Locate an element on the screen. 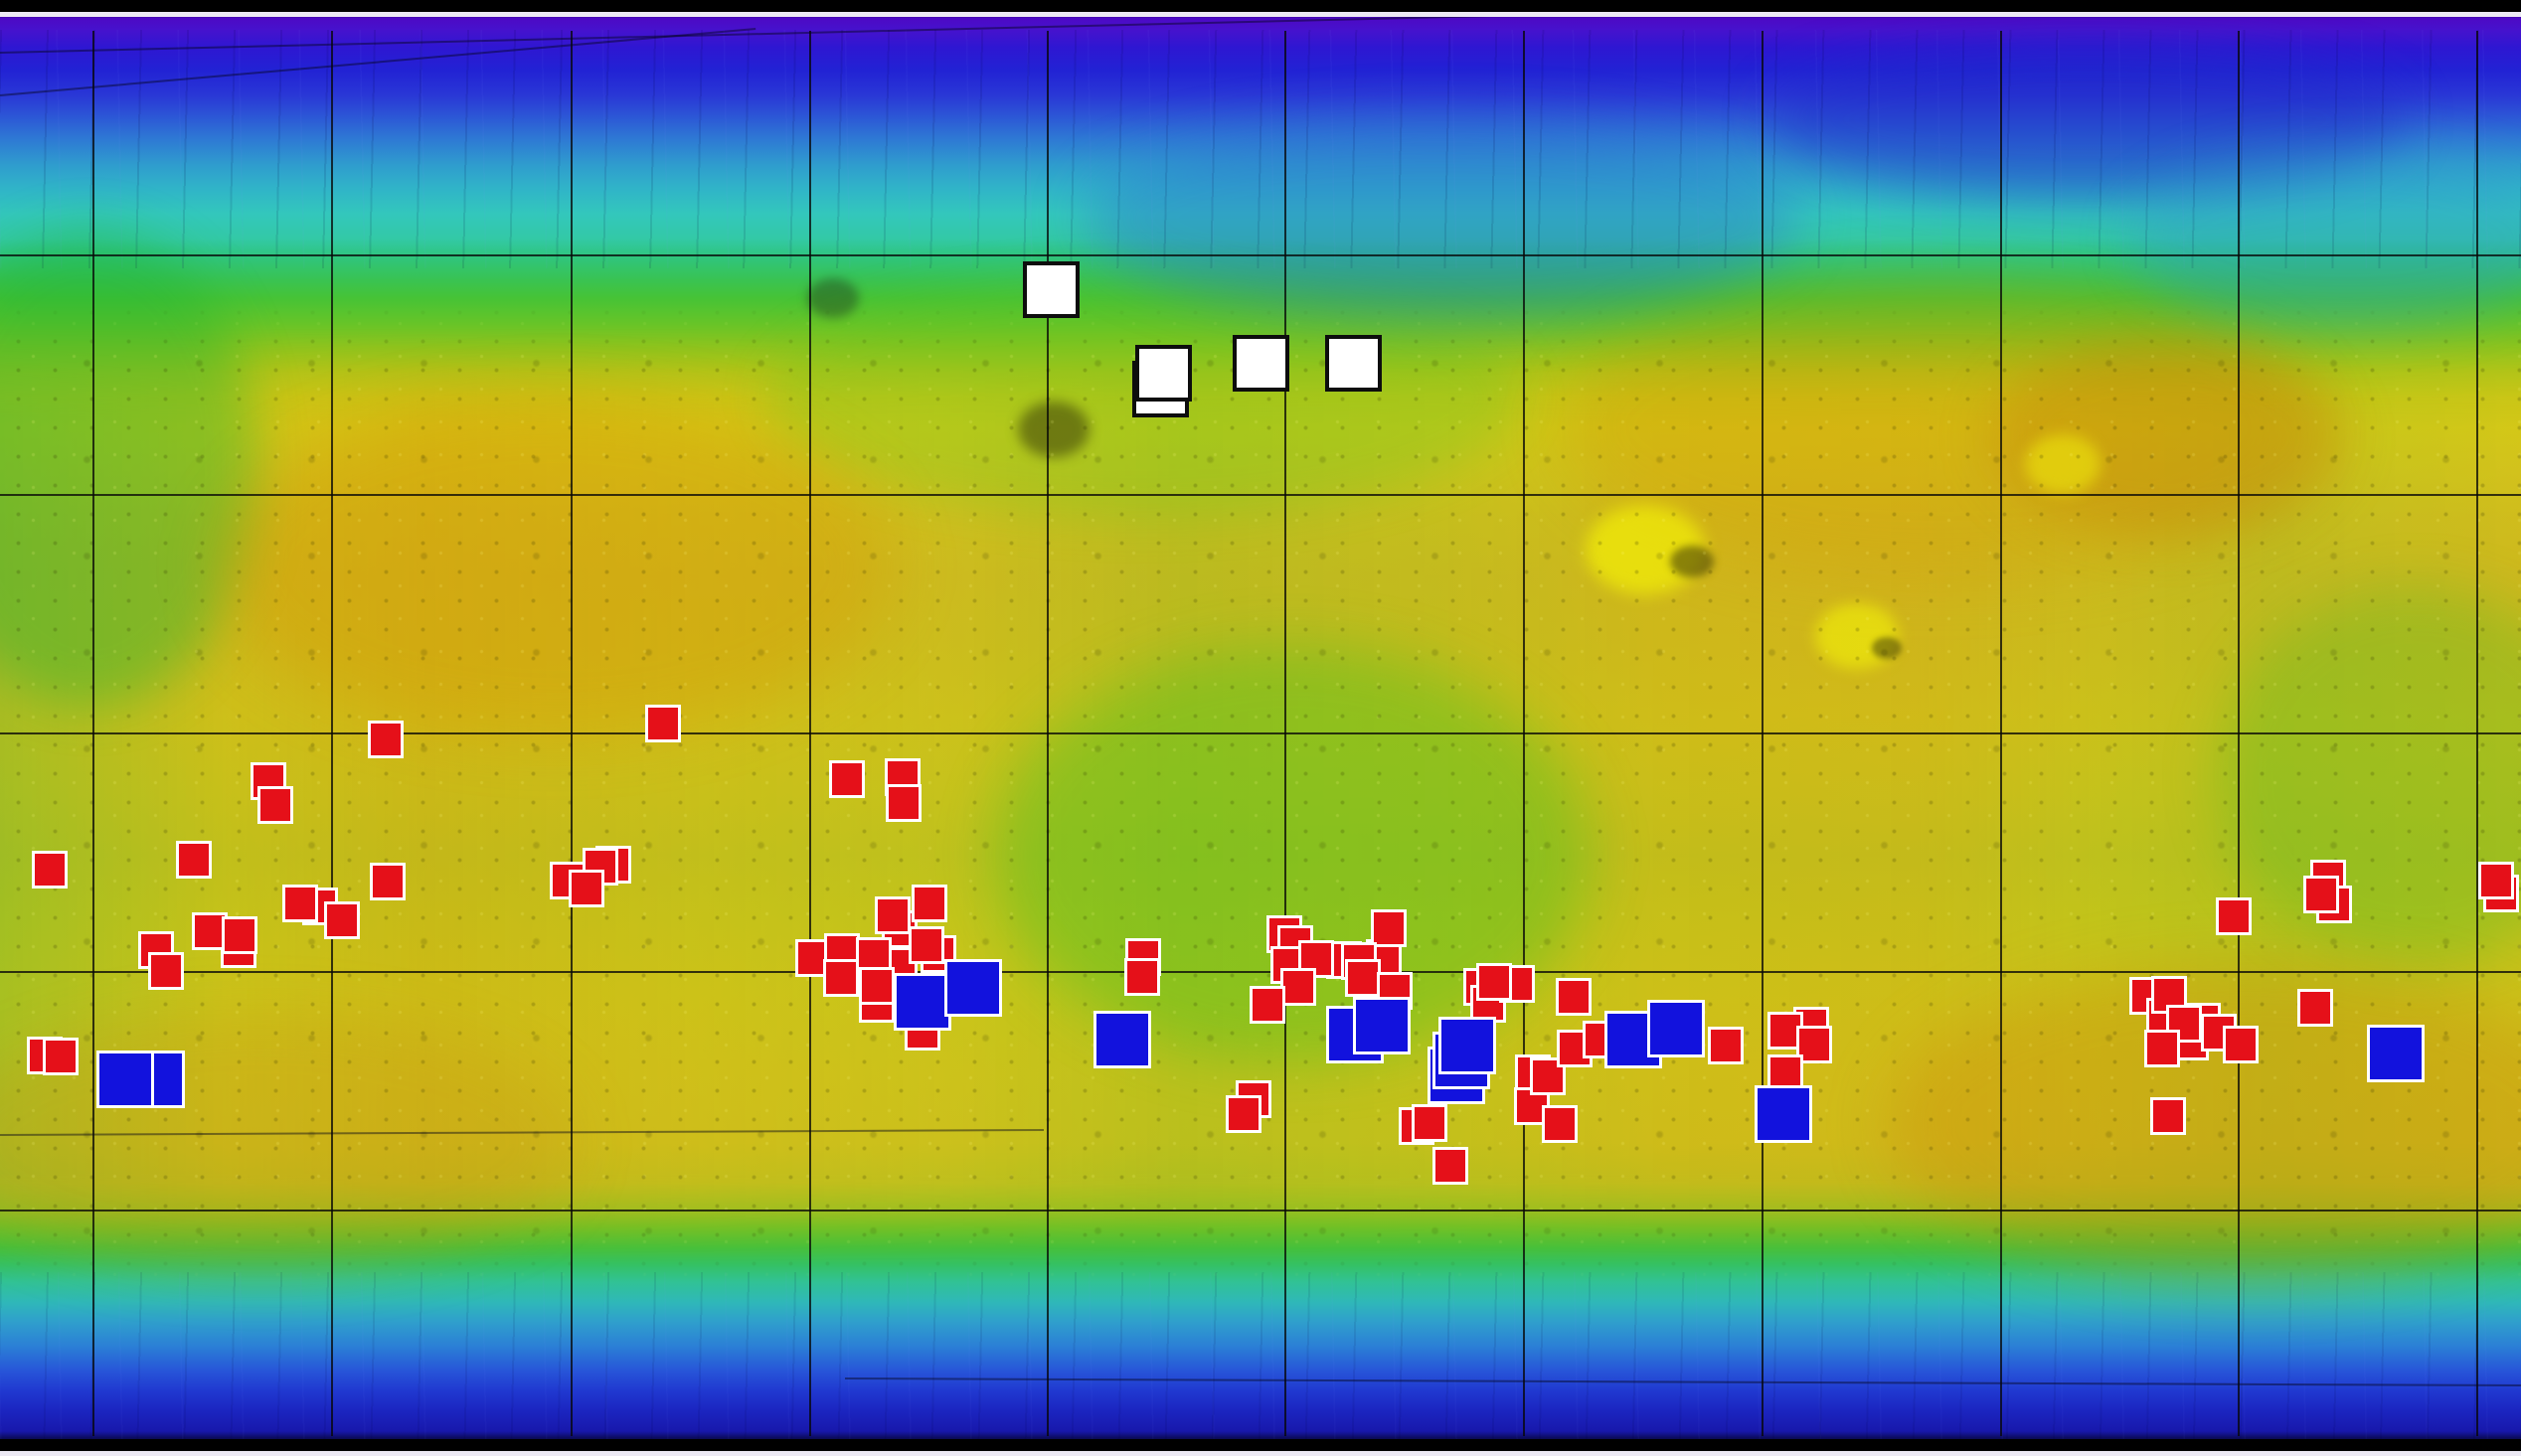  frame-top-black-bar is located at coordinates (1260, 6).